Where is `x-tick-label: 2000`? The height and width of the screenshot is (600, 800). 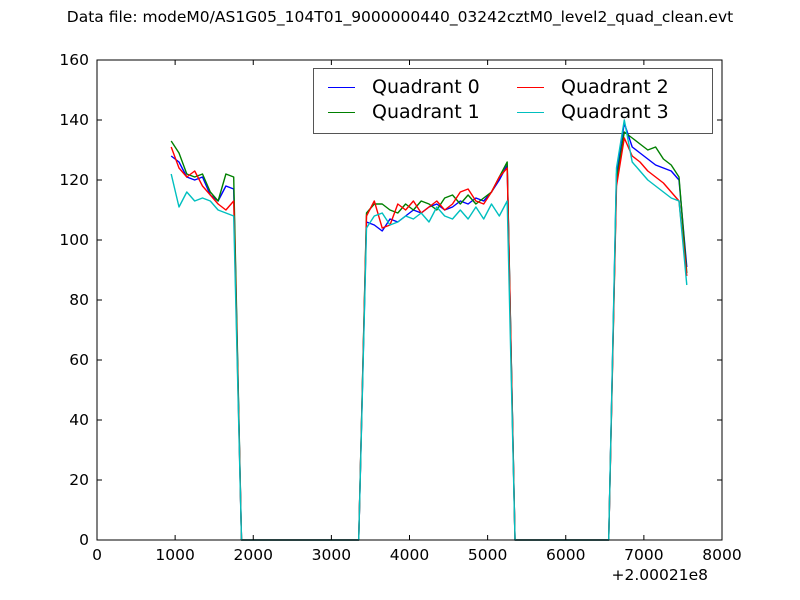
x-tick-label: 2000 is located at coordinates (253, 555).